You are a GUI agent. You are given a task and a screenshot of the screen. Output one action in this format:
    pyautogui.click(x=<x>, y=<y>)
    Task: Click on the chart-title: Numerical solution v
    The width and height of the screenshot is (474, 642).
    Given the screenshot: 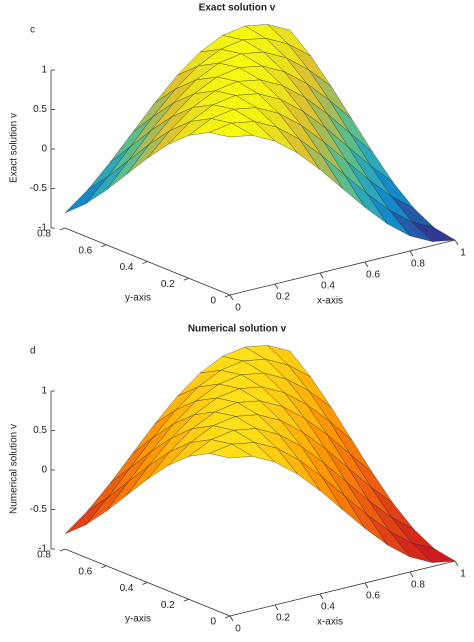 What is the action you would take?
    pyautogui.click(x=237, y=329)
    